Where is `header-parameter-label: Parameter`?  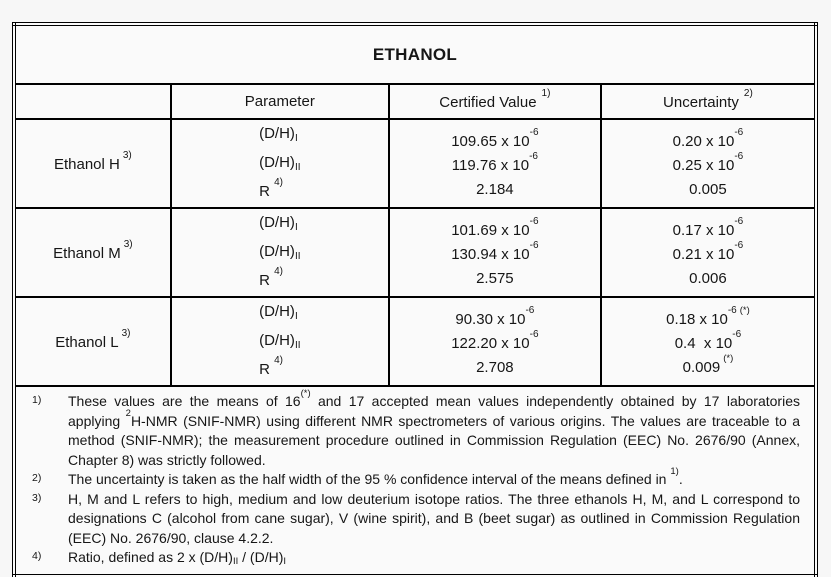
header-parameter-label: Parameter is located at coordinates (279, 101).